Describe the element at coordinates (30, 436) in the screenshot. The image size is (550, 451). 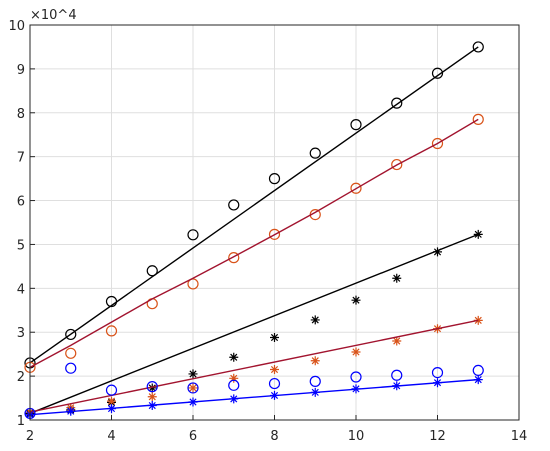
I see `x-tick-label: 2` at that location.